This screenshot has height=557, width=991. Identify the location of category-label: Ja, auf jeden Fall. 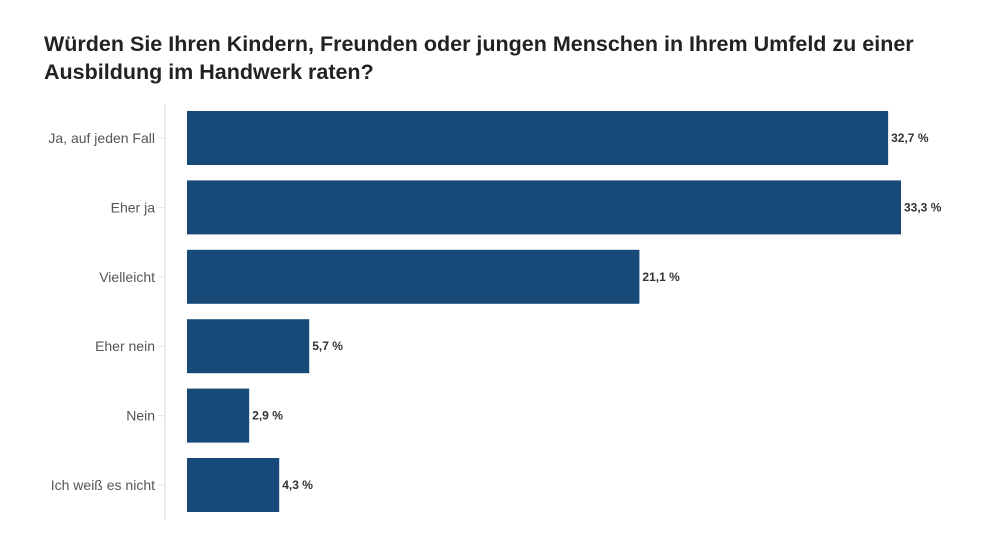
(101, 138).